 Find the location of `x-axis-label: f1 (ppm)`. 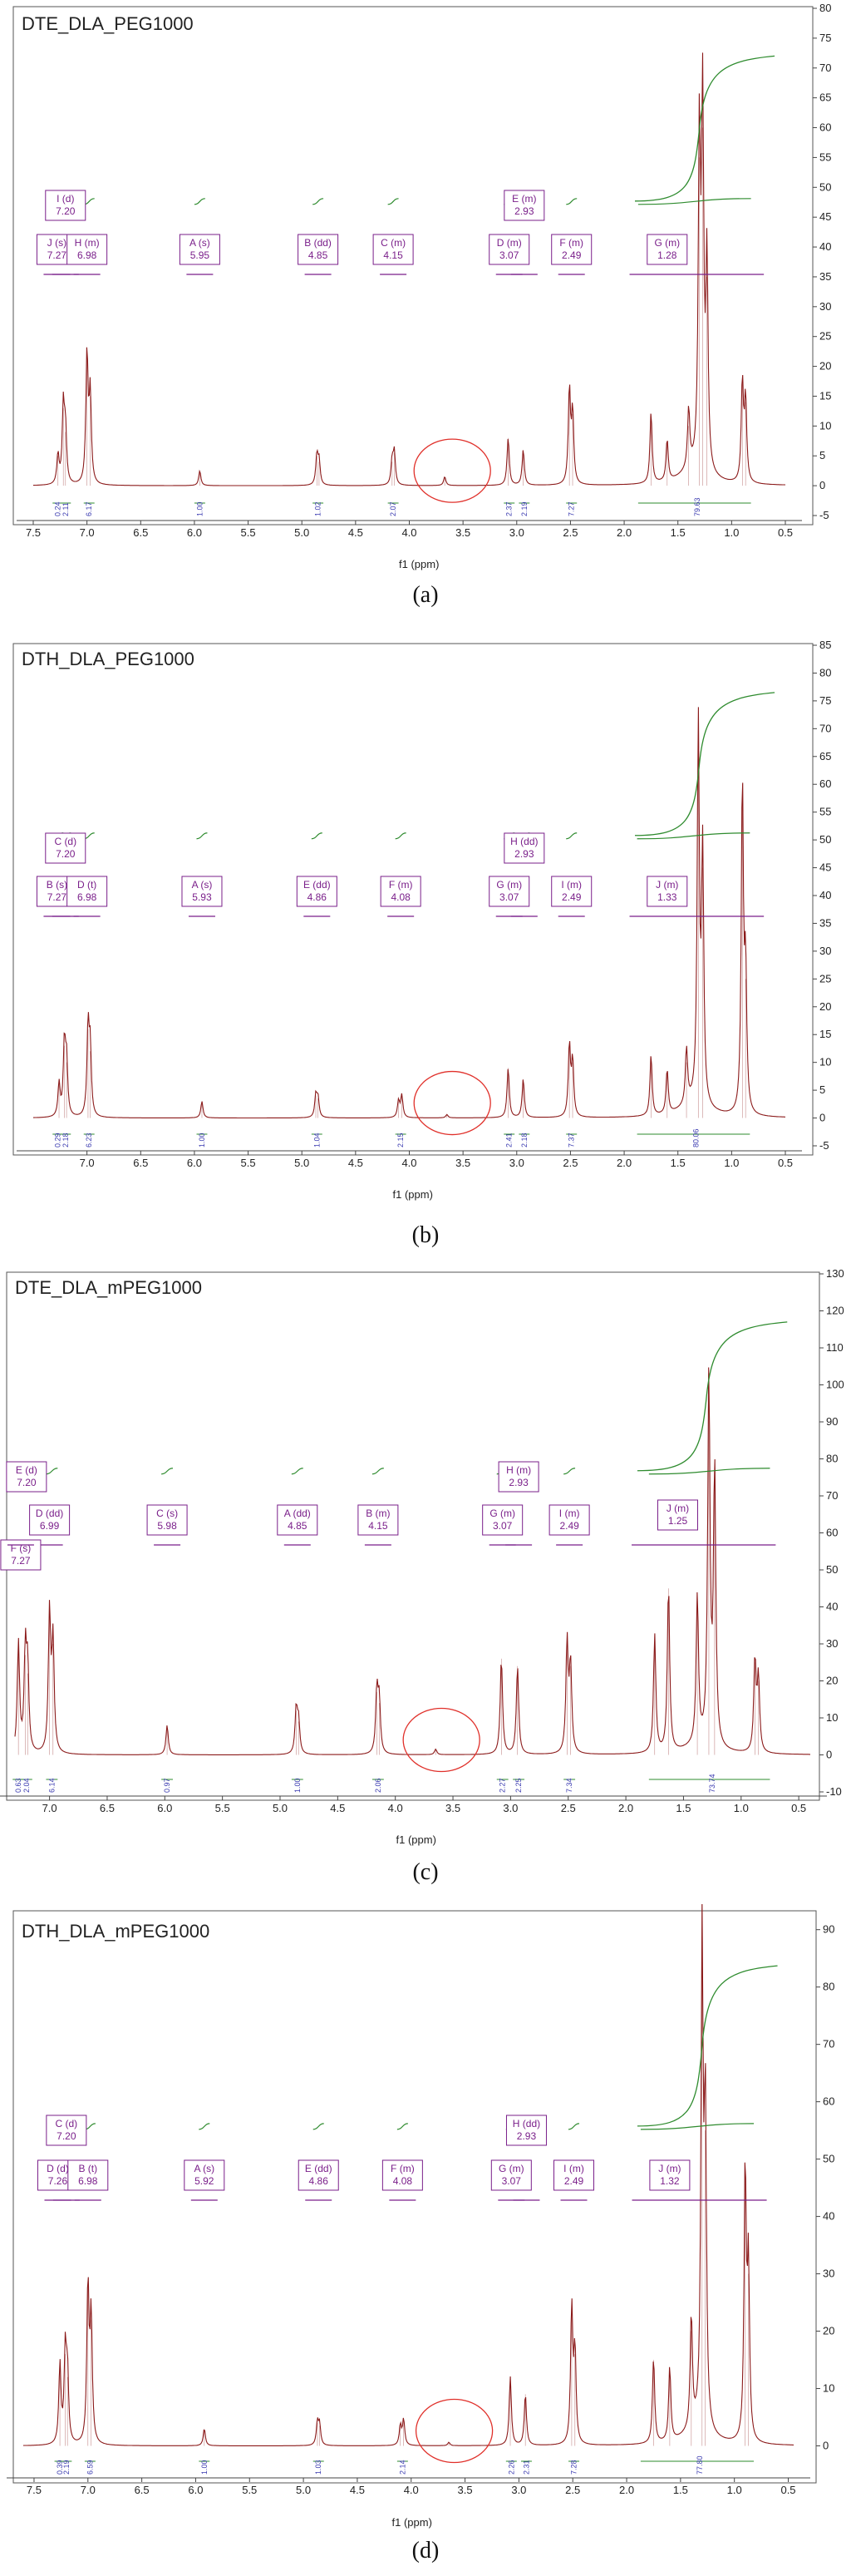

x-axis-label: f1 (ppm) is located at coordinates (416, 1839).